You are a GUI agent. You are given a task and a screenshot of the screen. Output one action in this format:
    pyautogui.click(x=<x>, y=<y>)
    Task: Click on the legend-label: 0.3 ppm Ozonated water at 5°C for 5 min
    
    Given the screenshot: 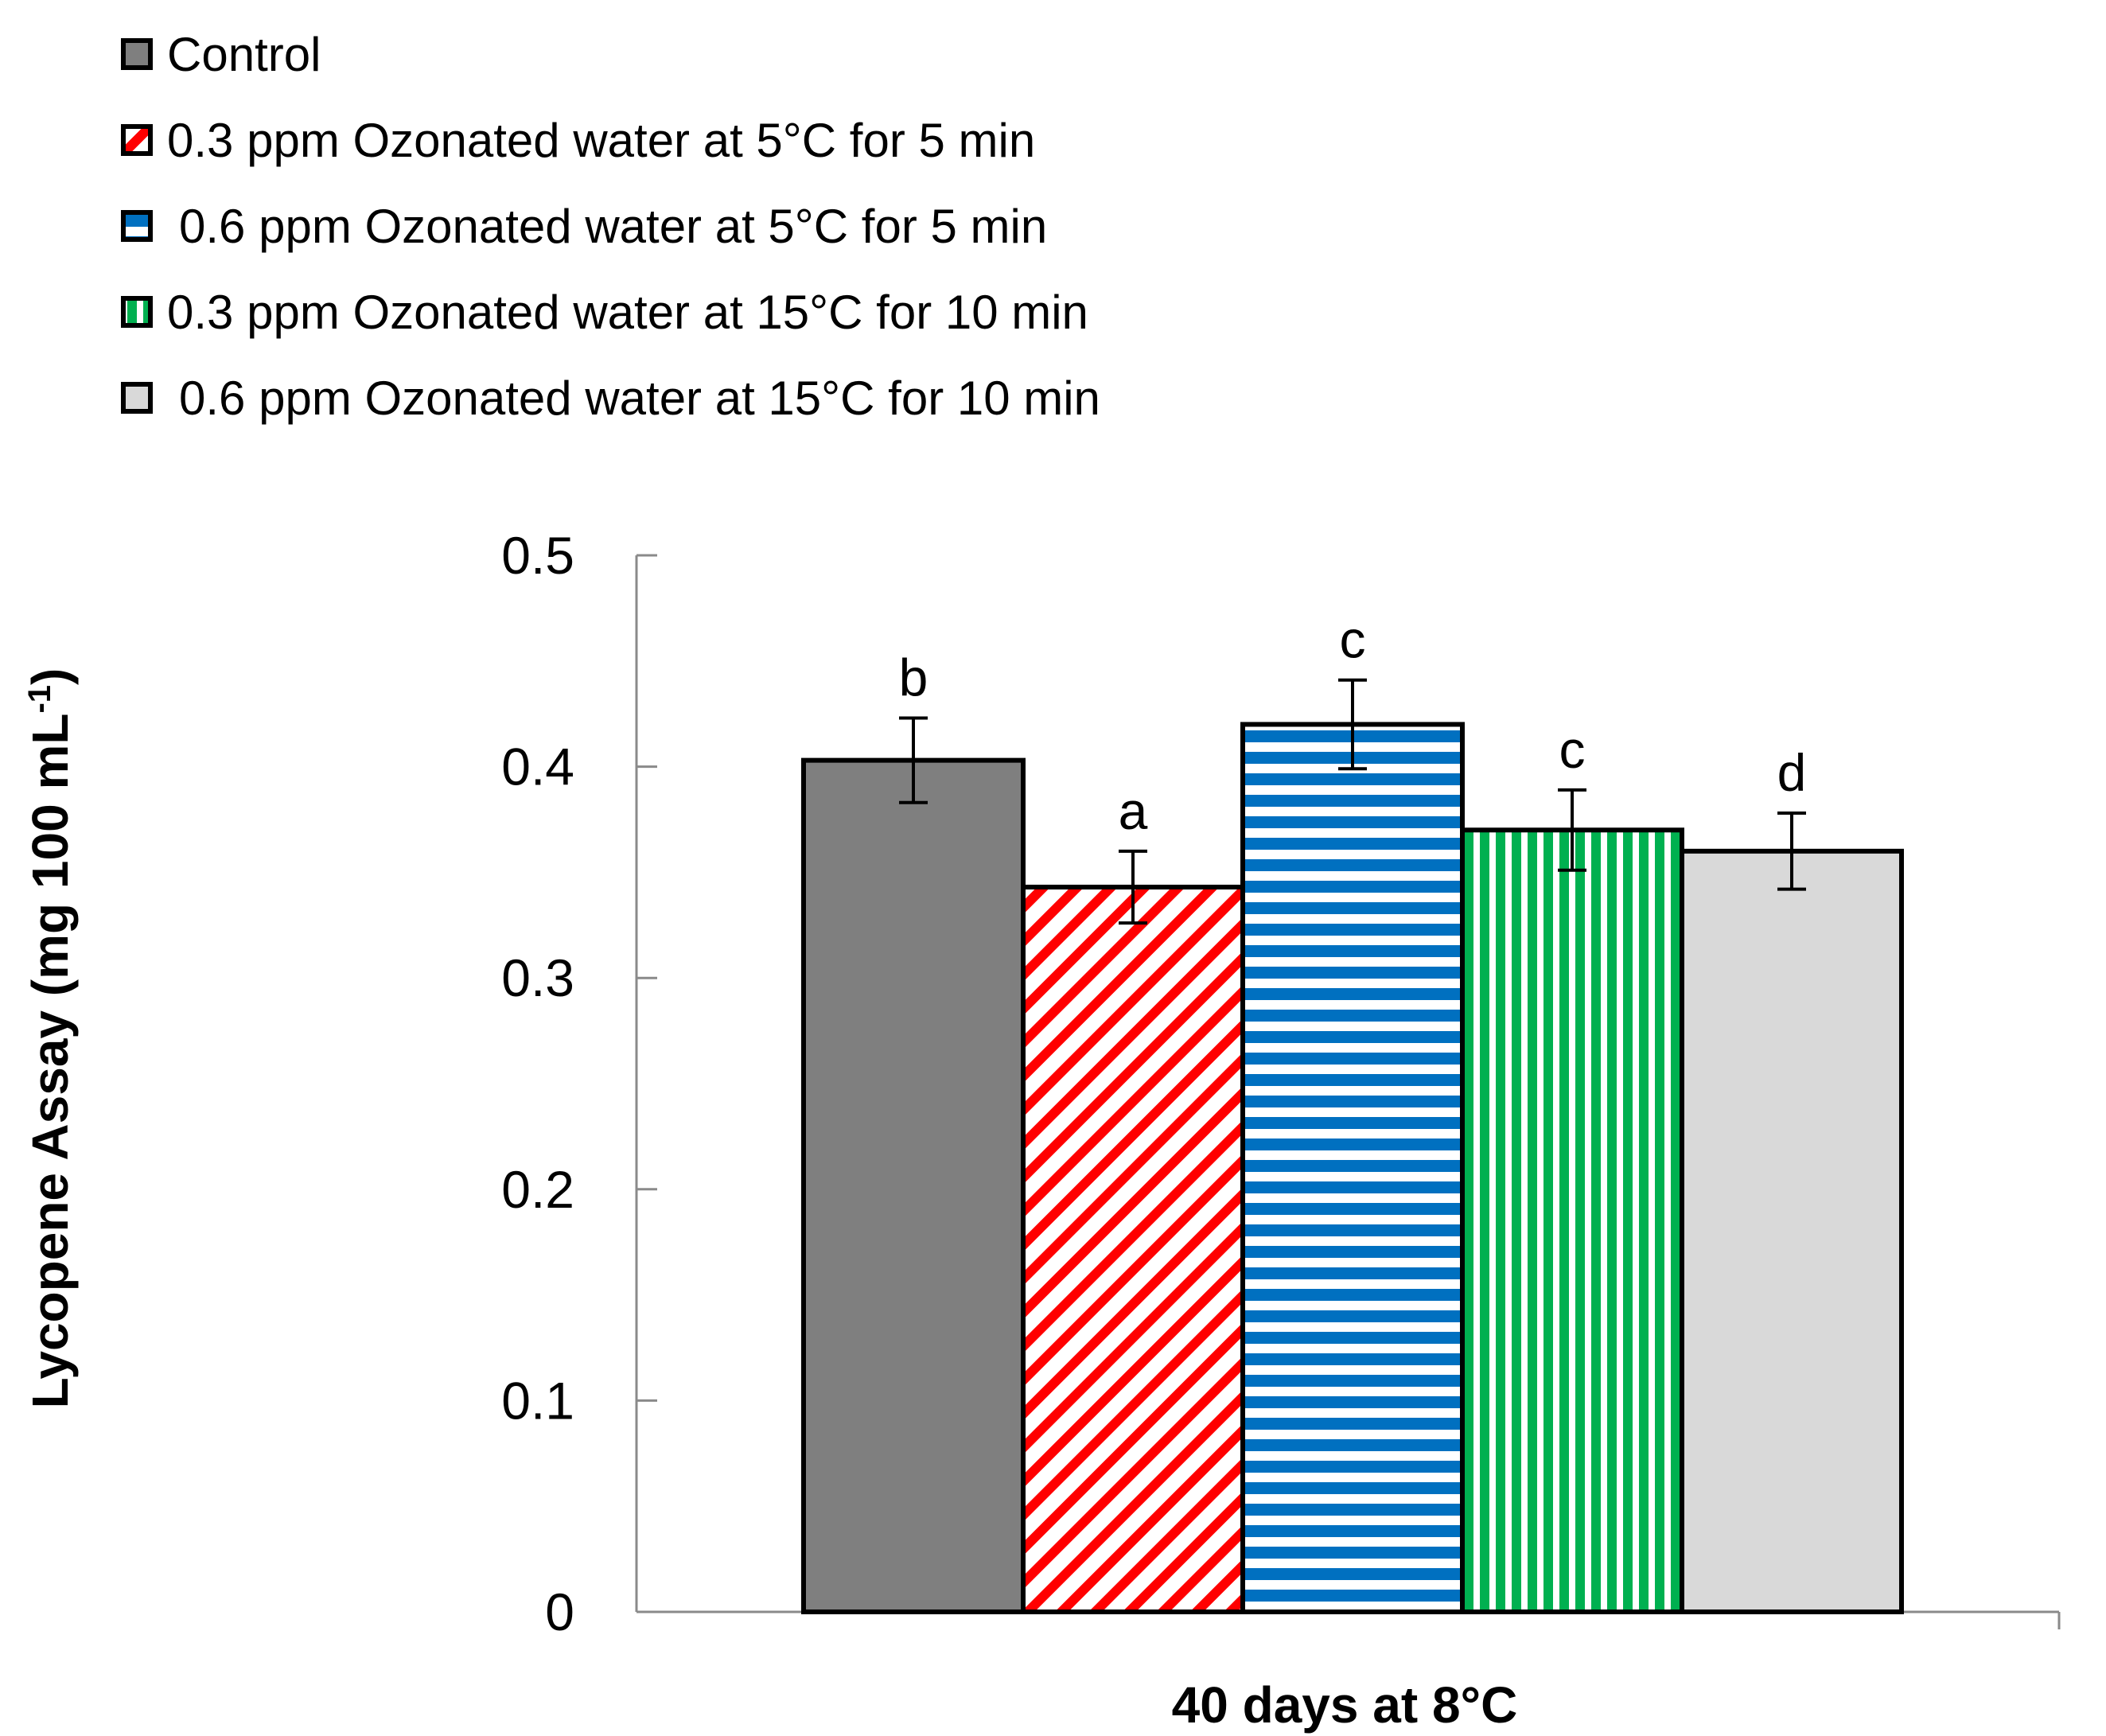 What is the action you would take?
    pyautogui.click(x=601, y=140)
    